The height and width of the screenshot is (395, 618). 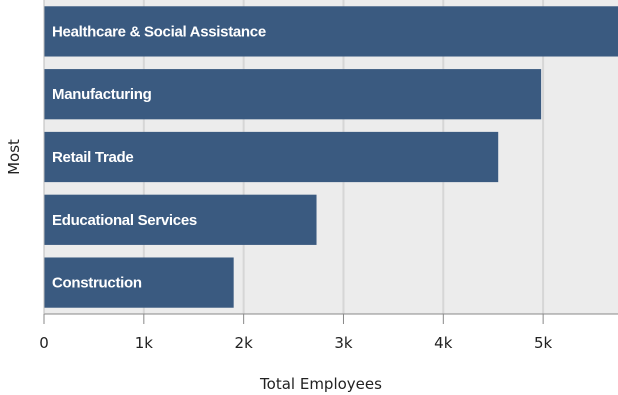 I want to click on bar-category-label: Manufacturing, so click(x=102, y=94).